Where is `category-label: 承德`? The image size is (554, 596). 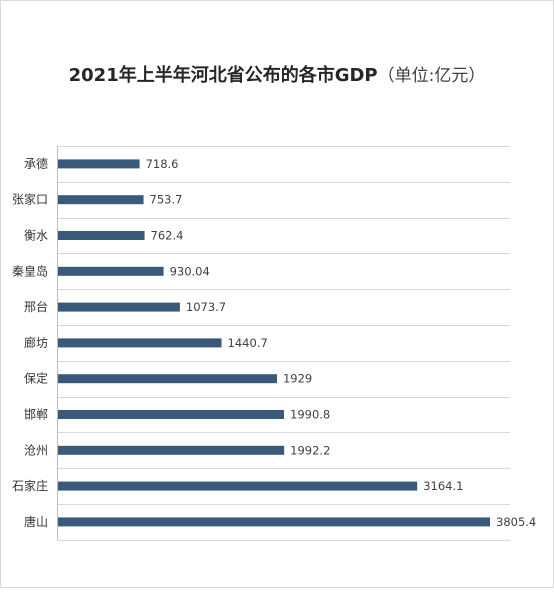
category-label: 承德 is located at coordinates (36, 163).